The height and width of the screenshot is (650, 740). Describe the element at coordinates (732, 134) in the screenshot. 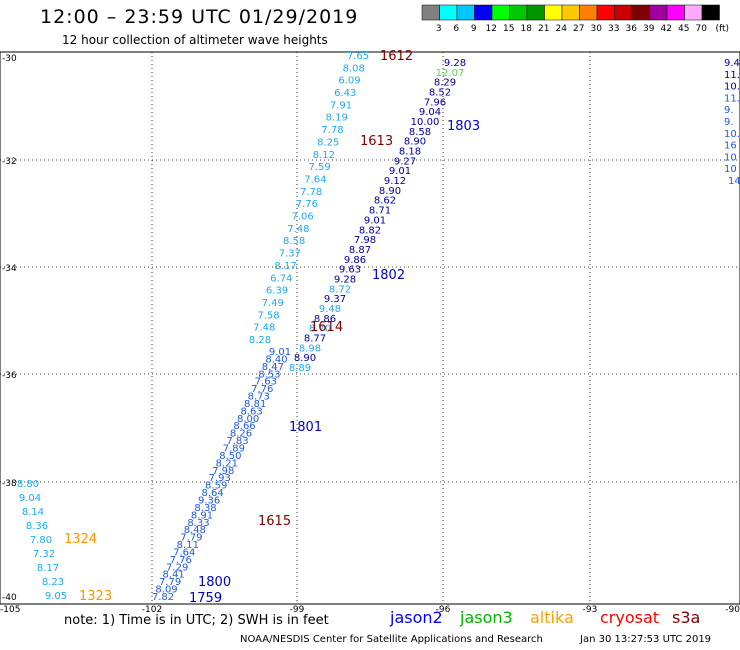

I see `swh-value-edge: 10.` at that location.